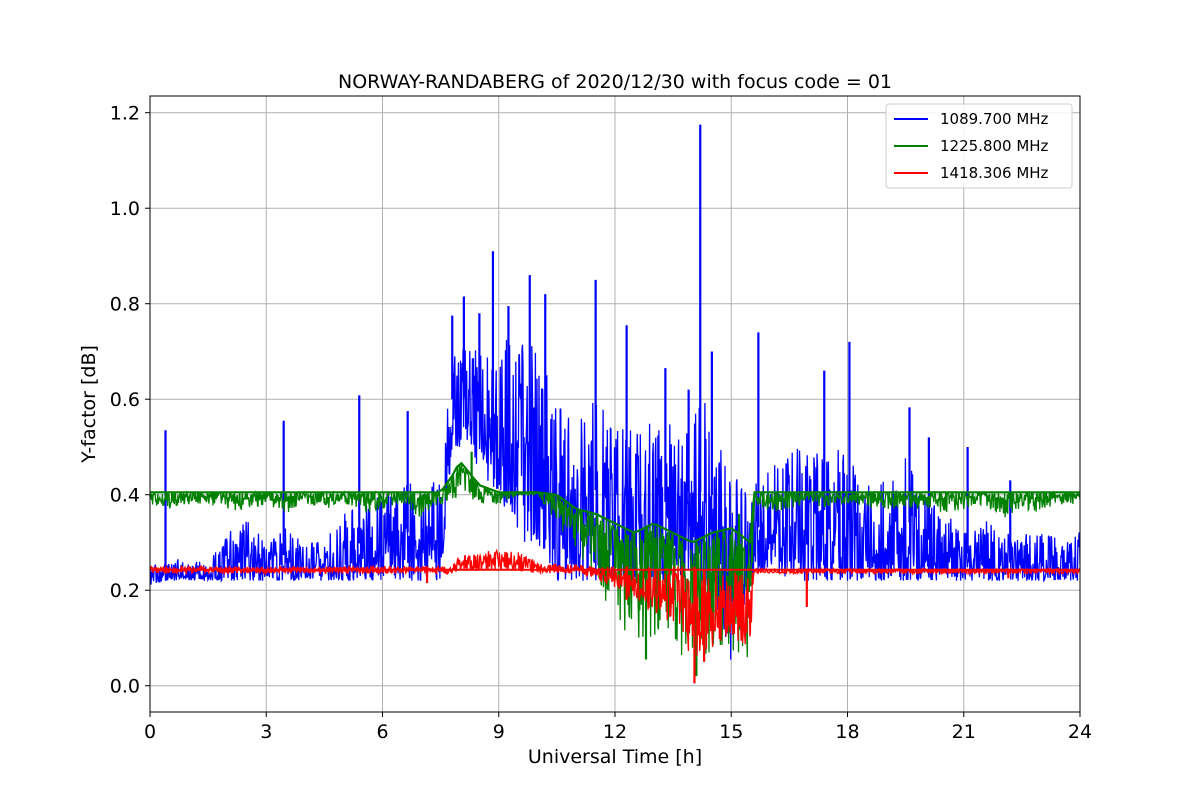 The image size is (1200, 804). What do you see at coordinates (1080, 732) in the screenshot?
I see `x-tick-label: 24` at bounding box center [1080, 732].